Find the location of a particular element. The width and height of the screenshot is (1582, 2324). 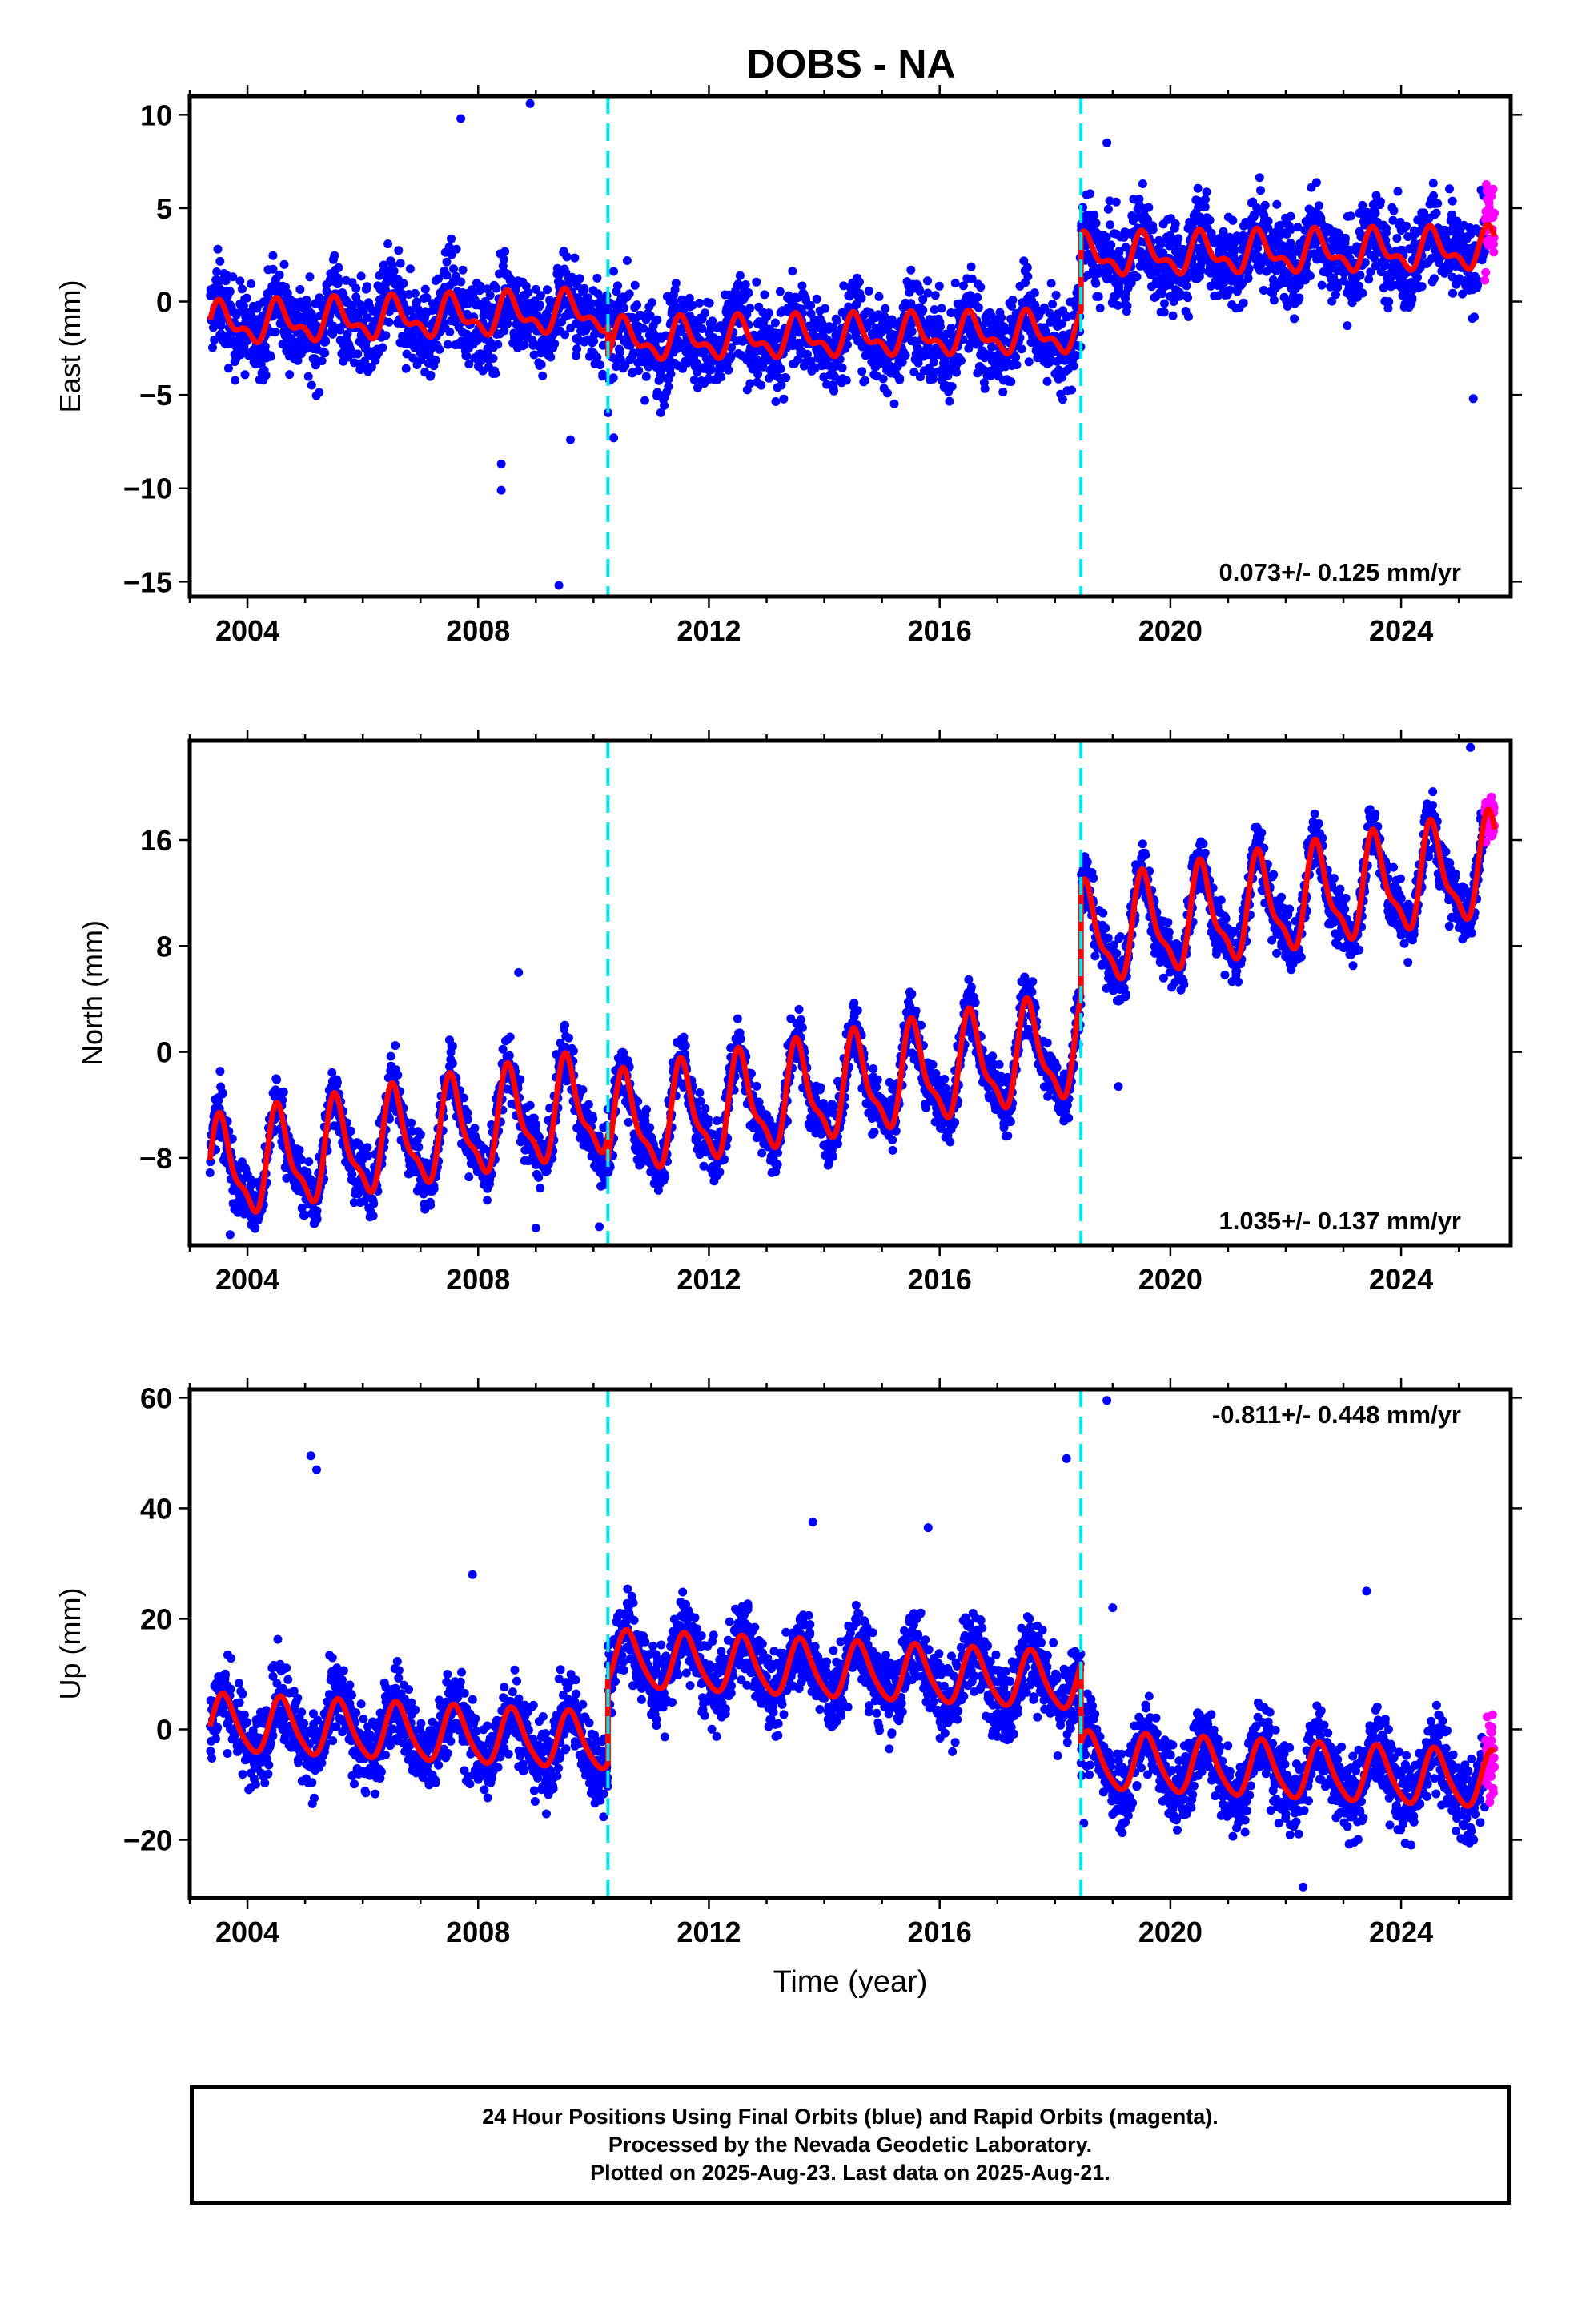

y-tick-label: 0 is located at coordinates (164, 302).